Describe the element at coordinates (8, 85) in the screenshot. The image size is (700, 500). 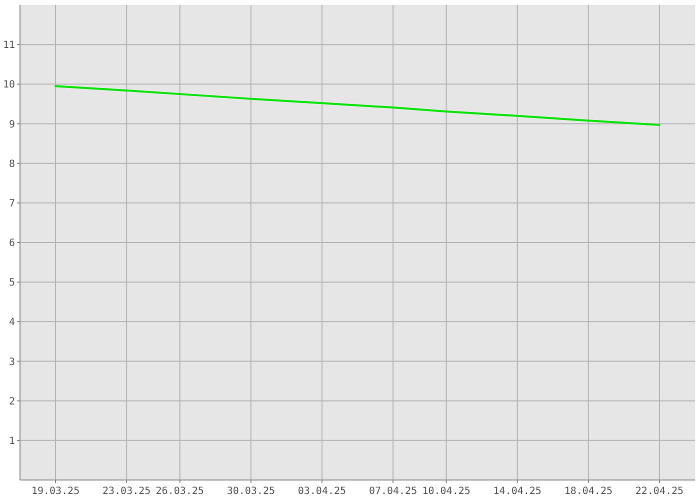
I see `y-tick-label: 10` at that location.